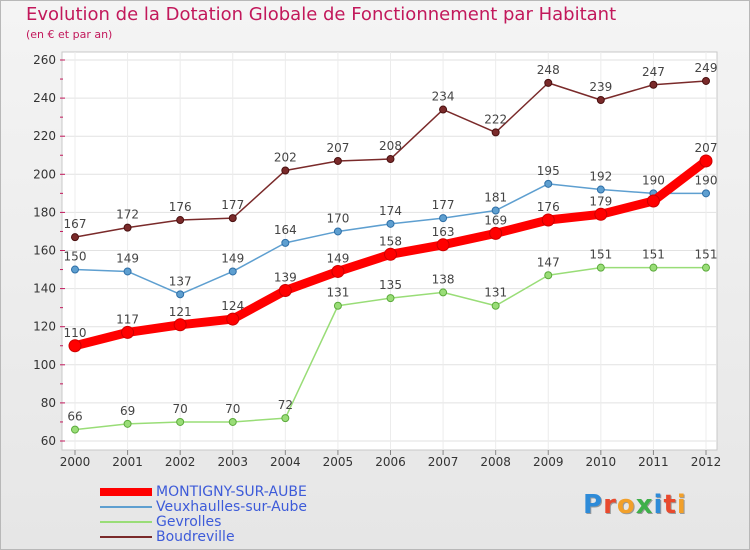 The image size is (750, 550). I want to click on data-label: 167, so click(75, 224).